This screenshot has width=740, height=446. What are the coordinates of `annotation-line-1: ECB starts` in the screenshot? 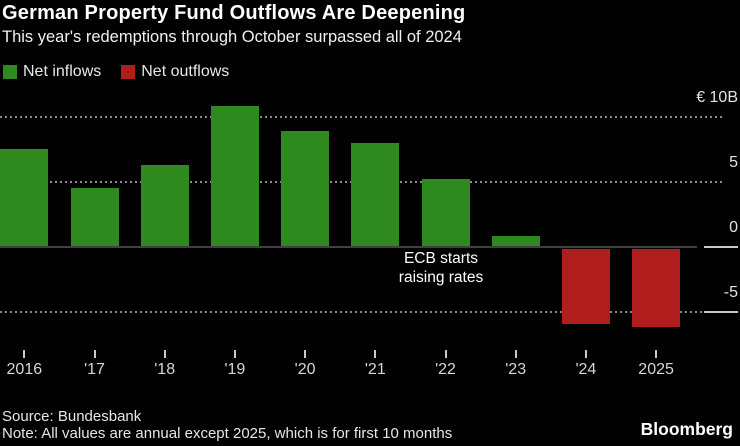 It's located at (441, 258).